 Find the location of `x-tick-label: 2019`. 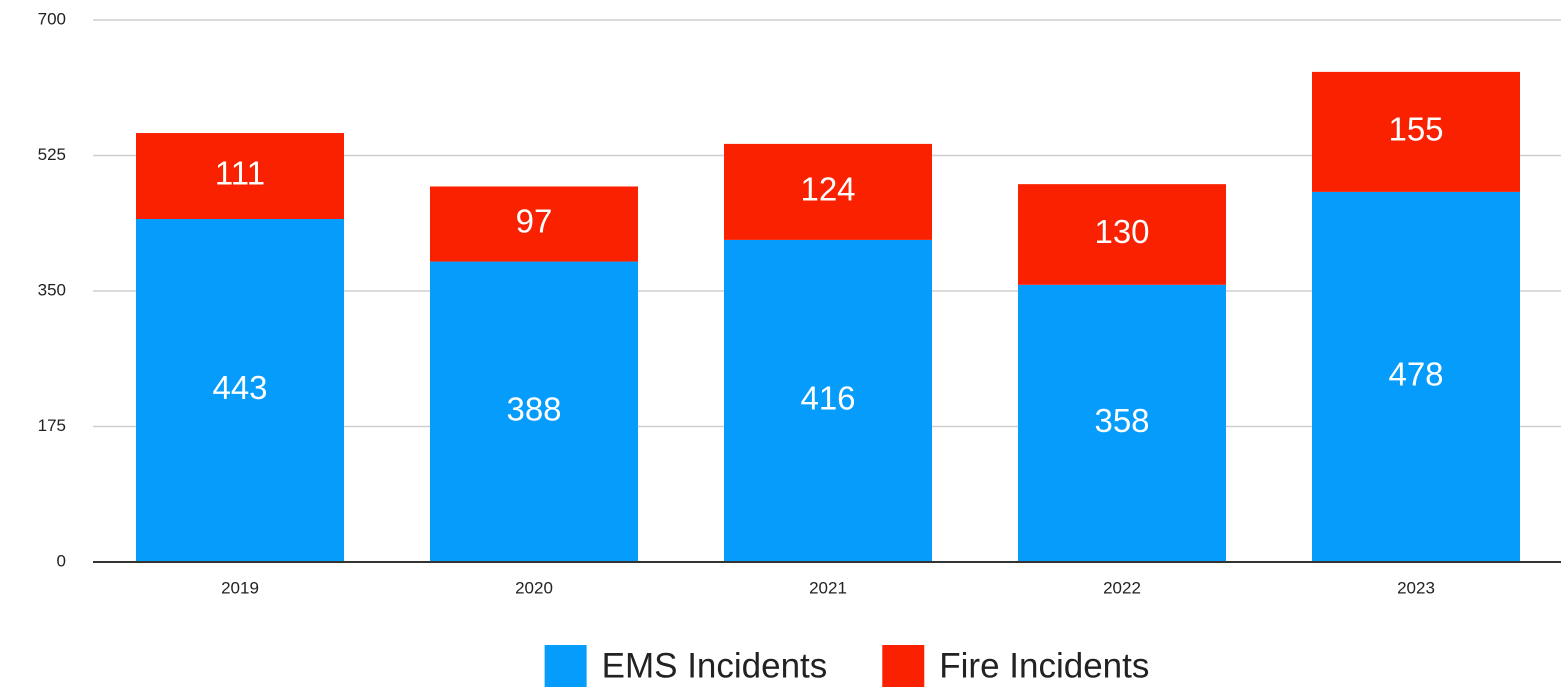

x-tick-label: 2019 is located at coordinates (240, 587).